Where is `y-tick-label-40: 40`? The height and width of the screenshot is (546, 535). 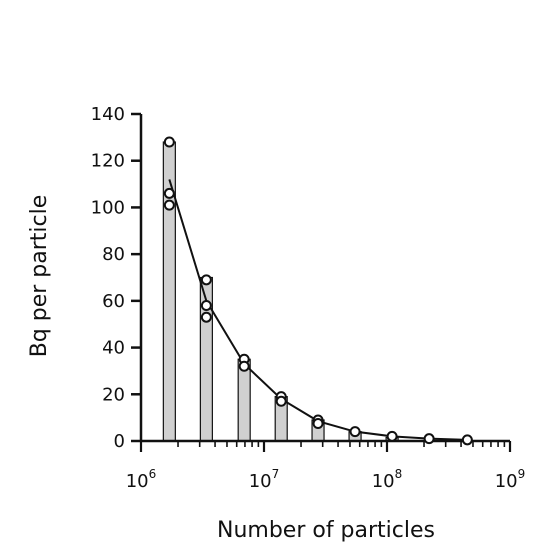 y-tick-label-40: 40 is located at coordinates (113, 348).